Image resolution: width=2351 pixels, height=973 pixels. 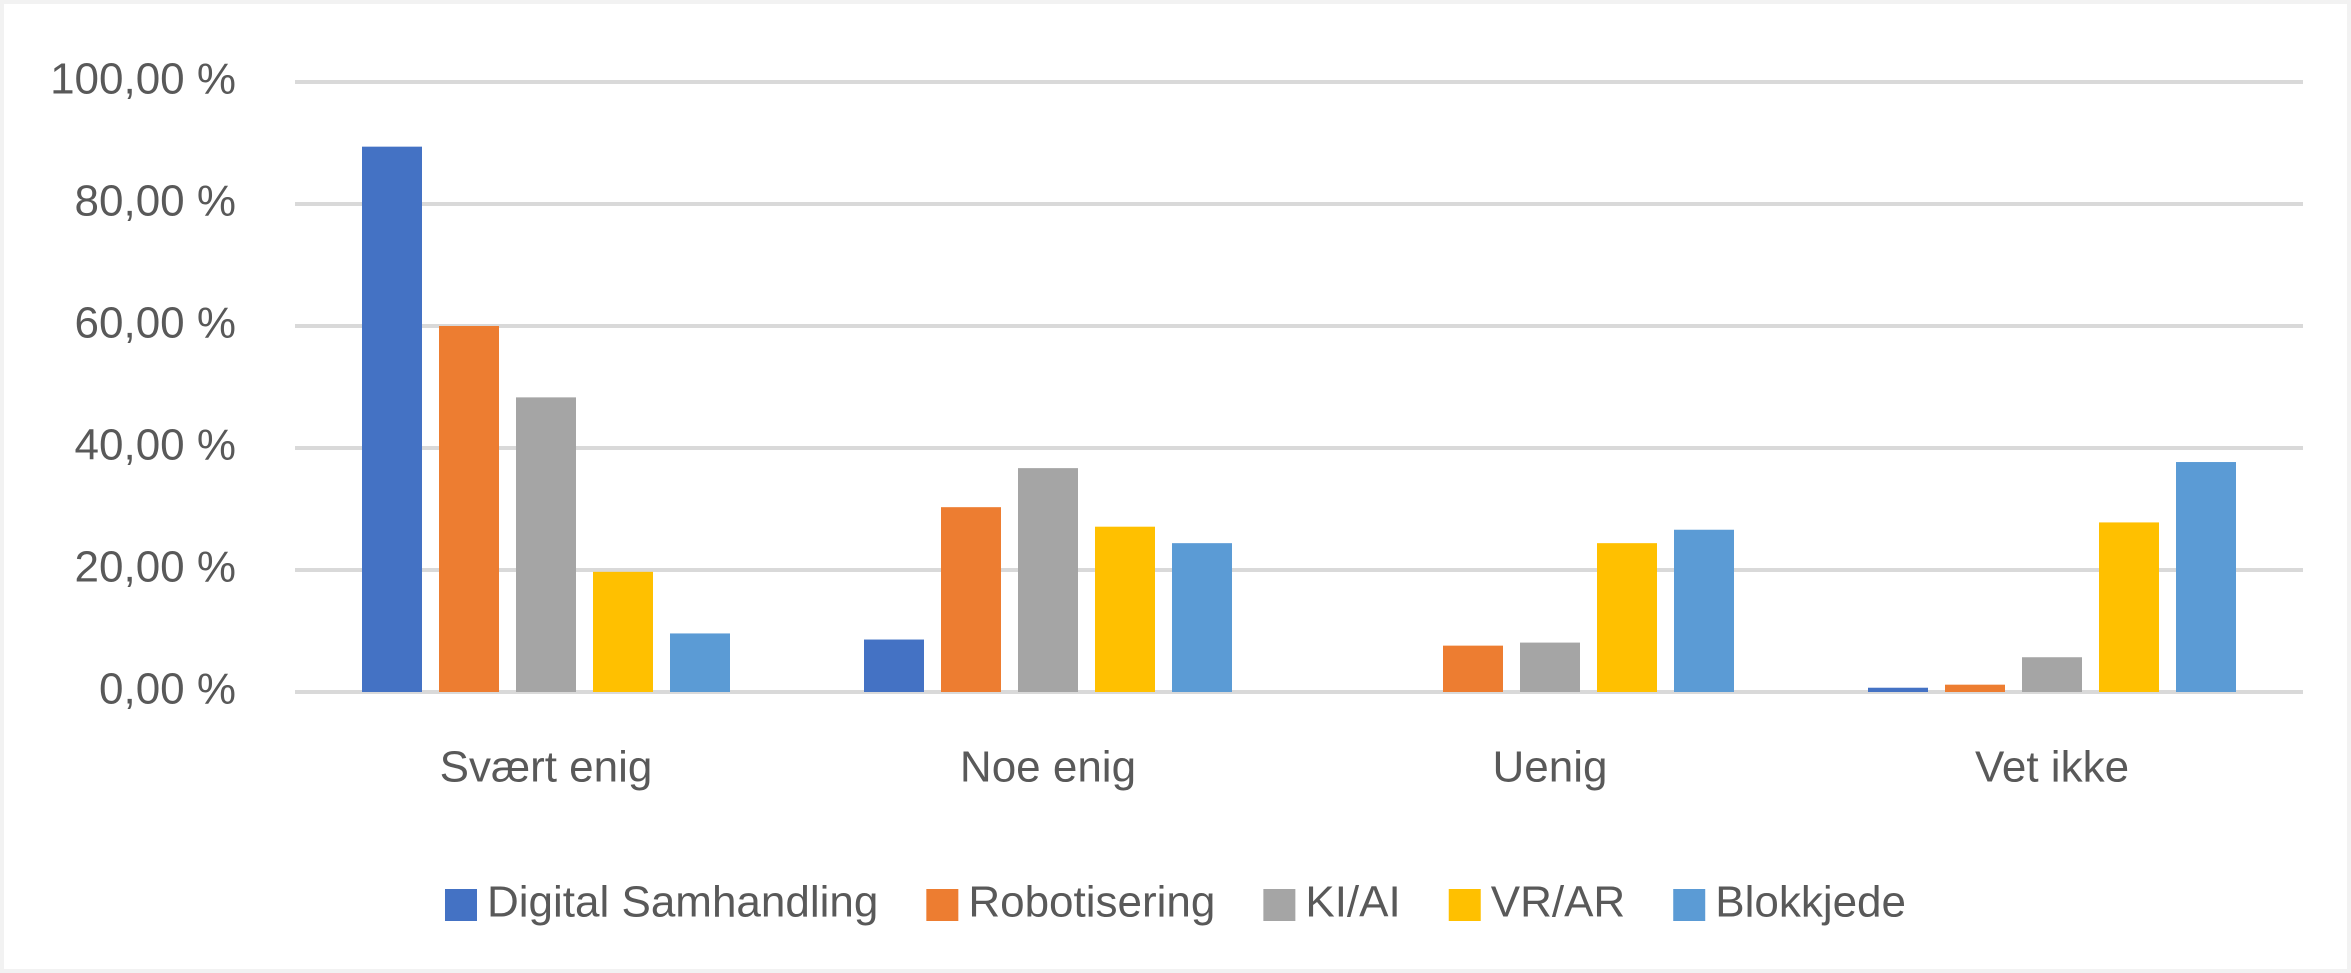 What do you see at coordinates (2052, 767) in the screenshot?
I see `x-tick-label: Vet ikke` at bounding box center [2052, 767].